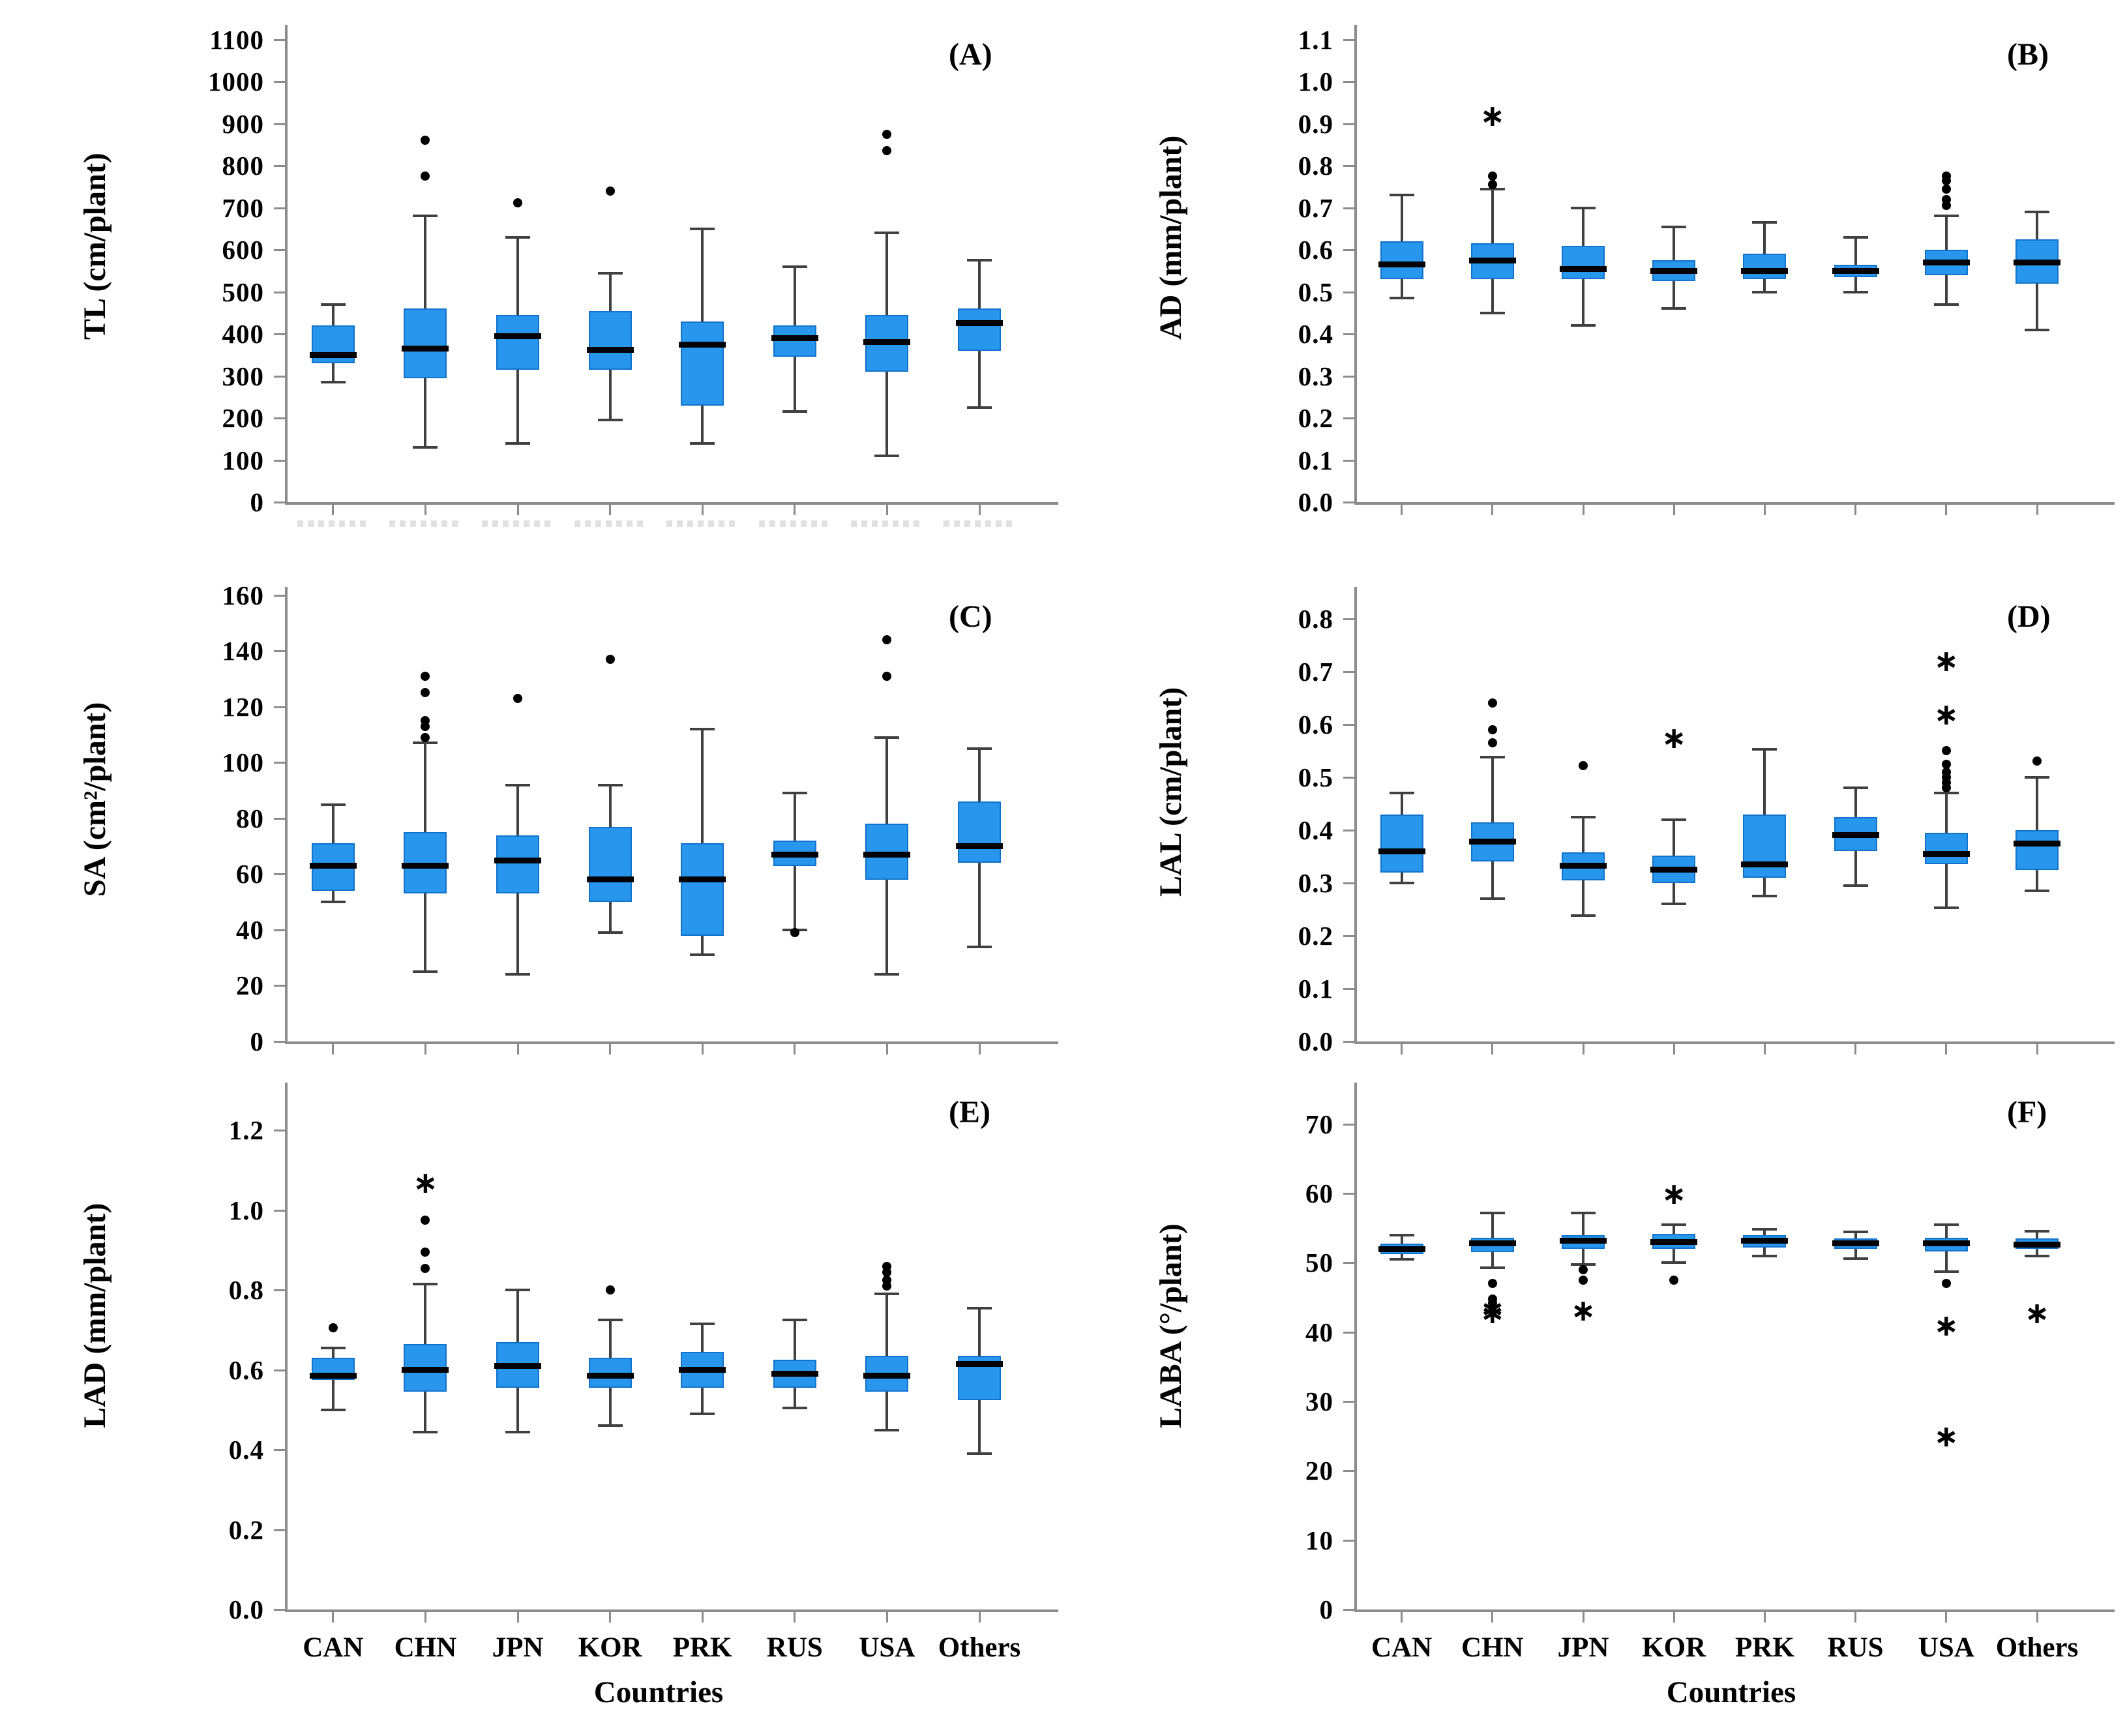 The width and height of the screenshot is (2127, 1736). I want to click on median-JPN, so click(1583, 268).